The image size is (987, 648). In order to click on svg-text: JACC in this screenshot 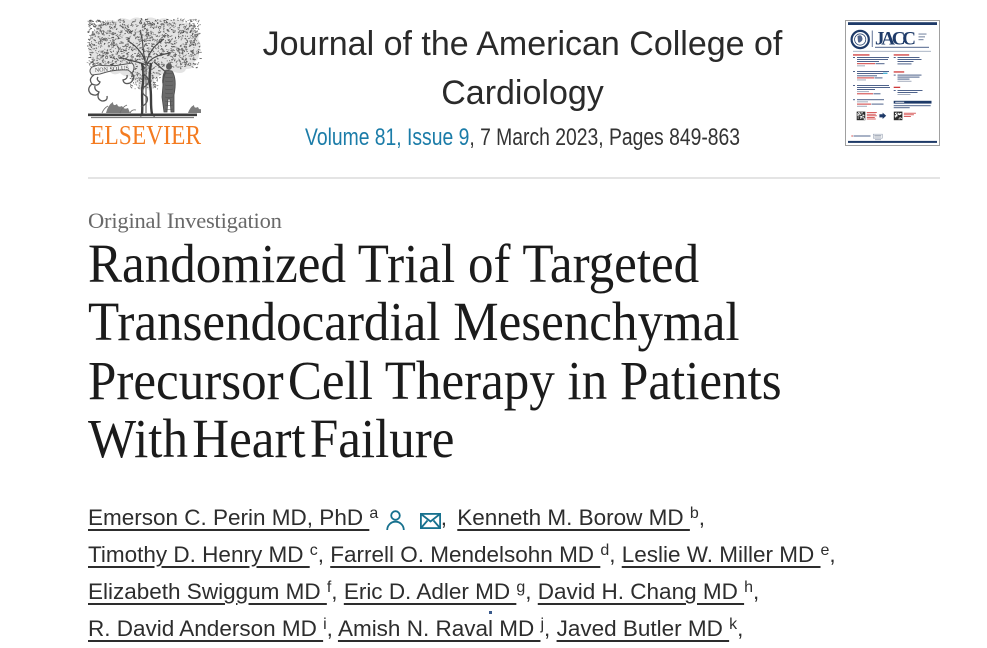, I will do `click(895, 39)`.